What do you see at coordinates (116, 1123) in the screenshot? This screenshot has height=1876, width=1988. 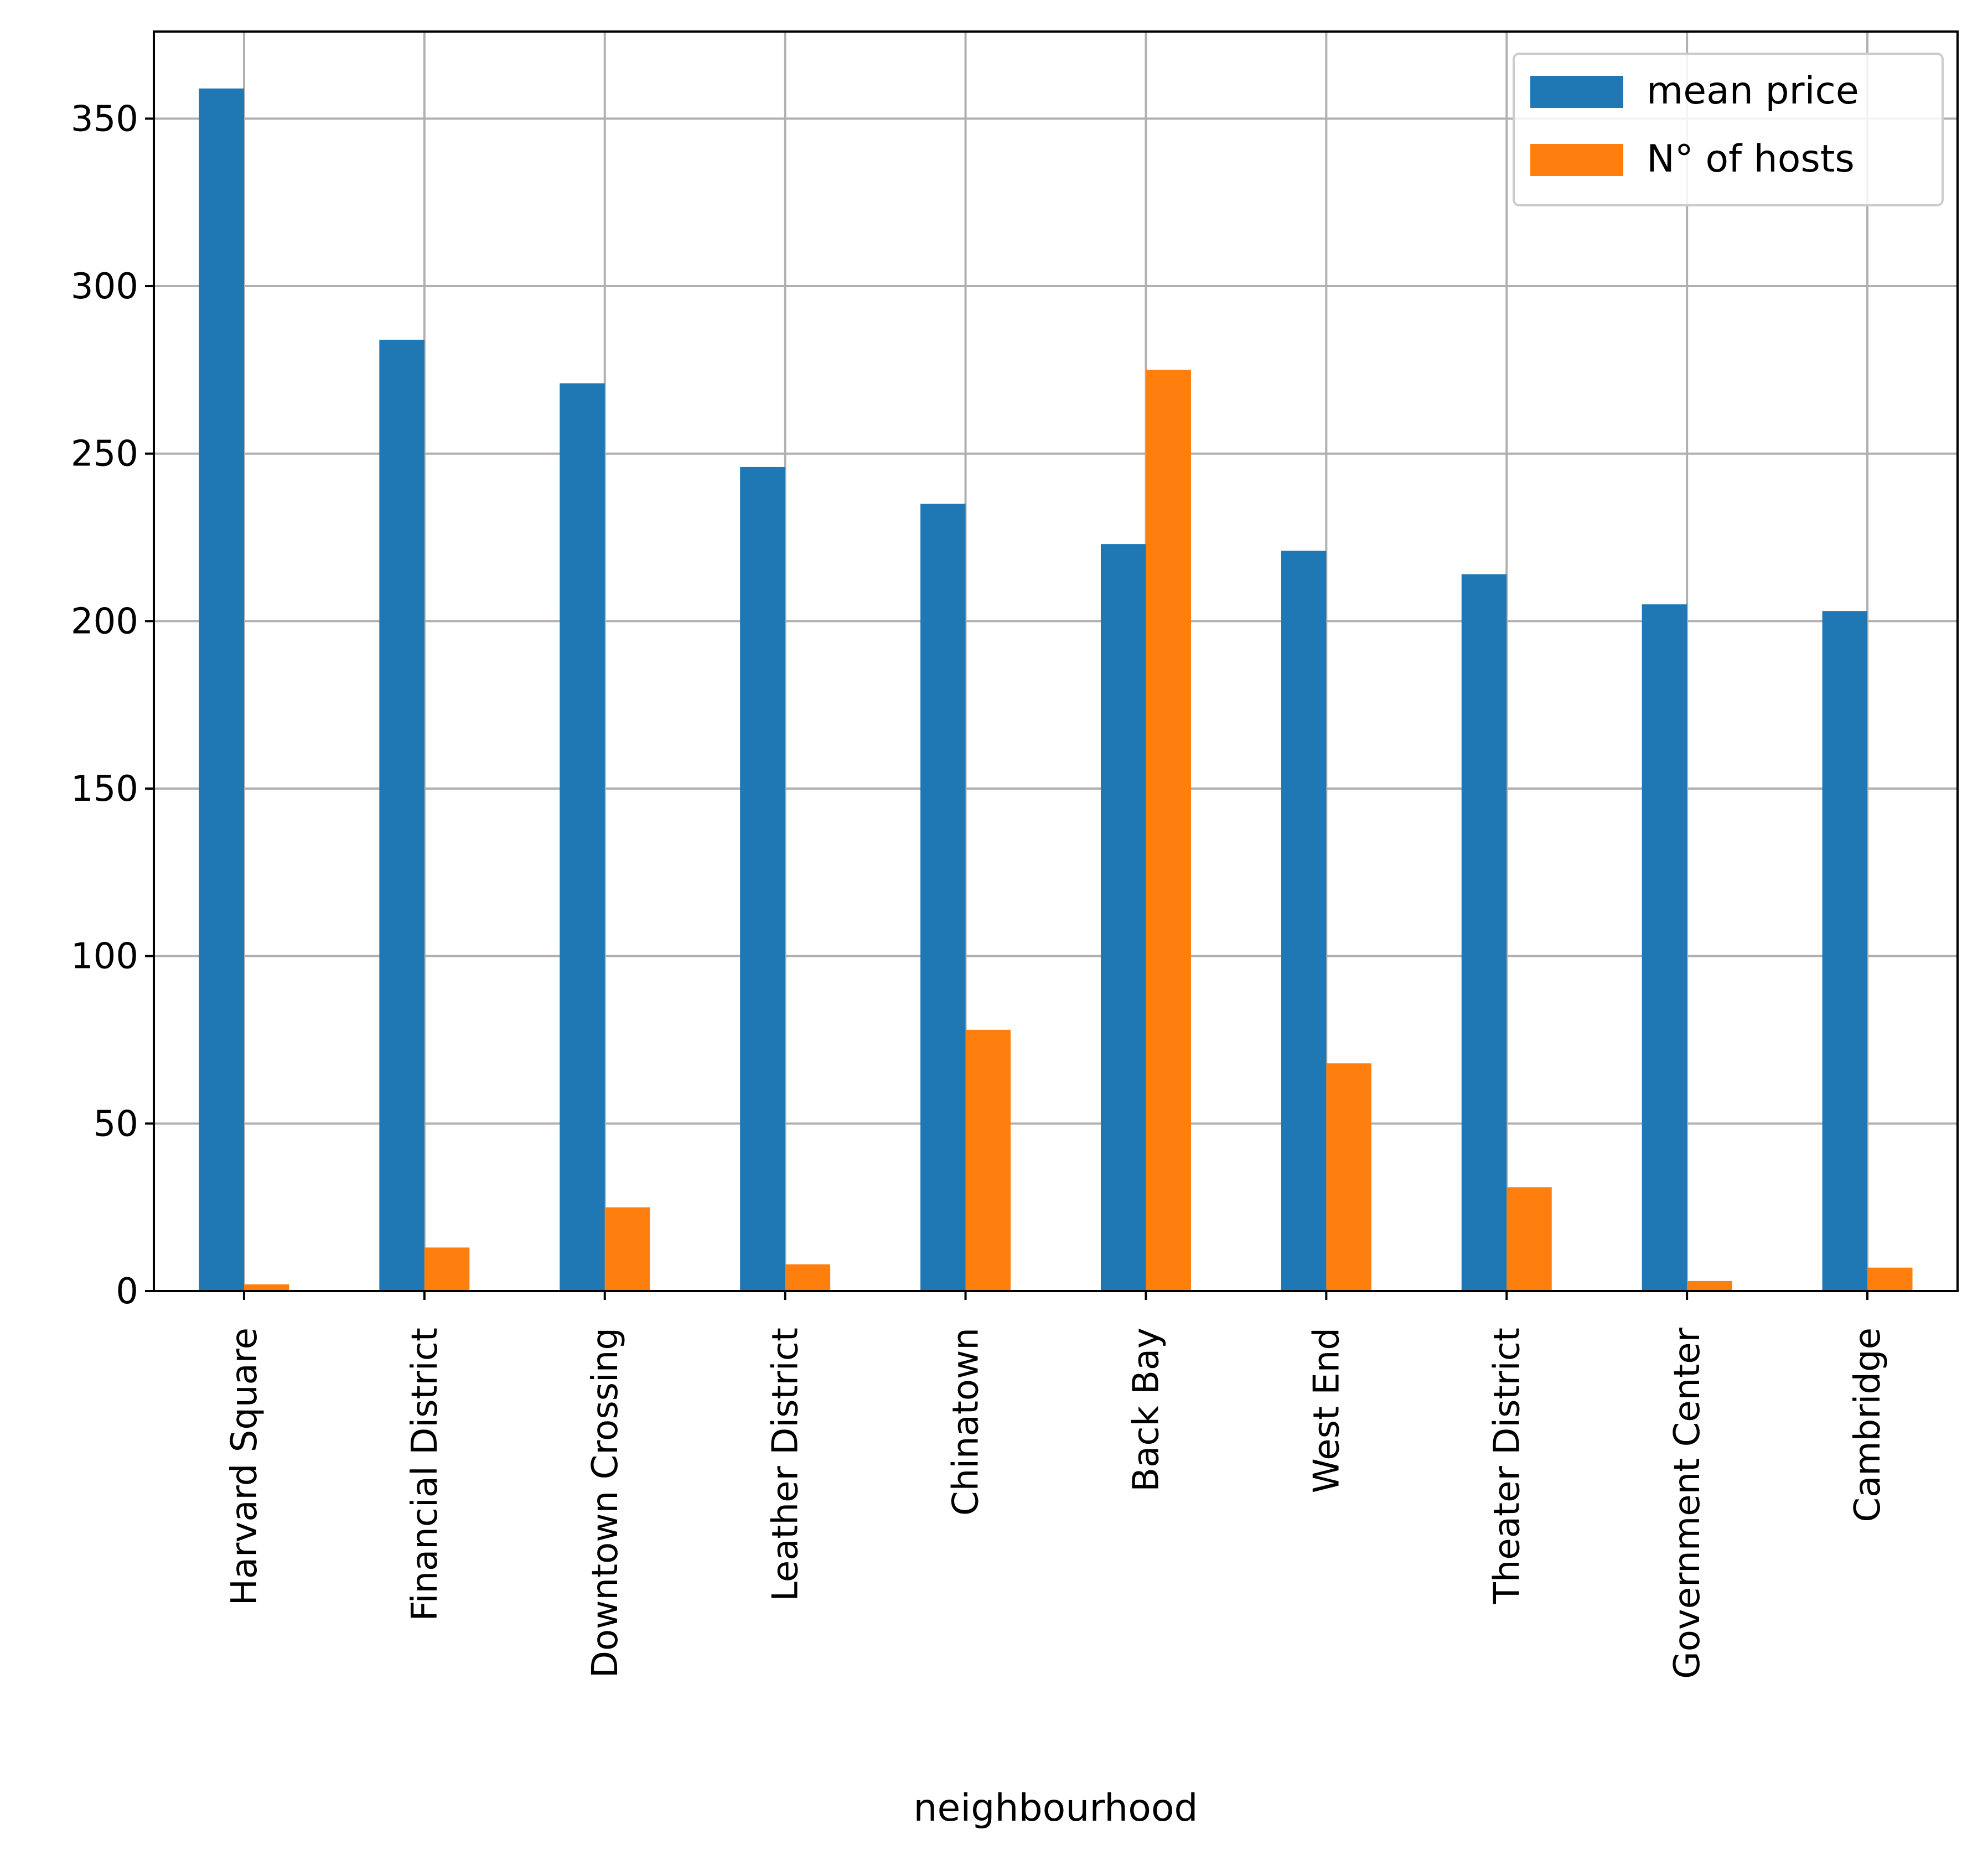 I see `y-tick-label: 50` at bounding box center [116, 1123].